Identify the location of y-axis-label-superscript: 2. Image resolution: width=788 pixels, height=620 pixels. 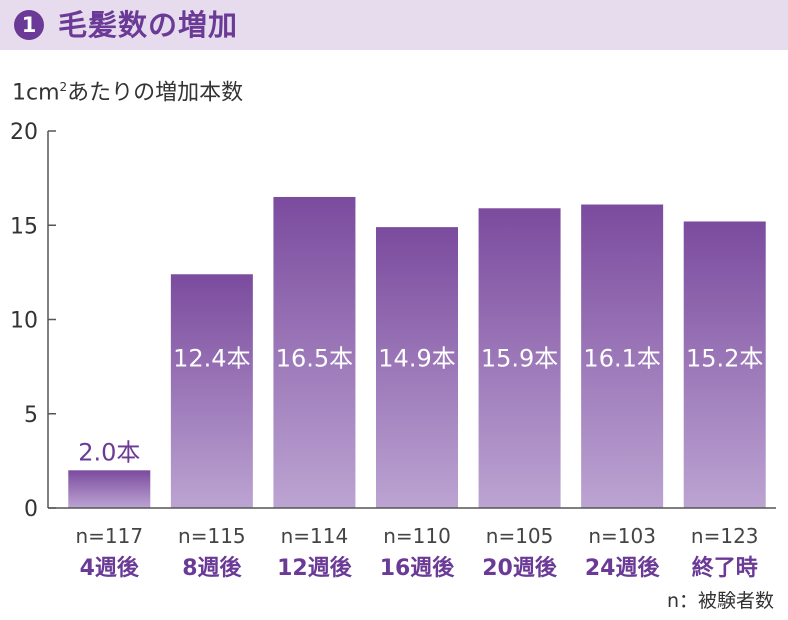
(63, 87).